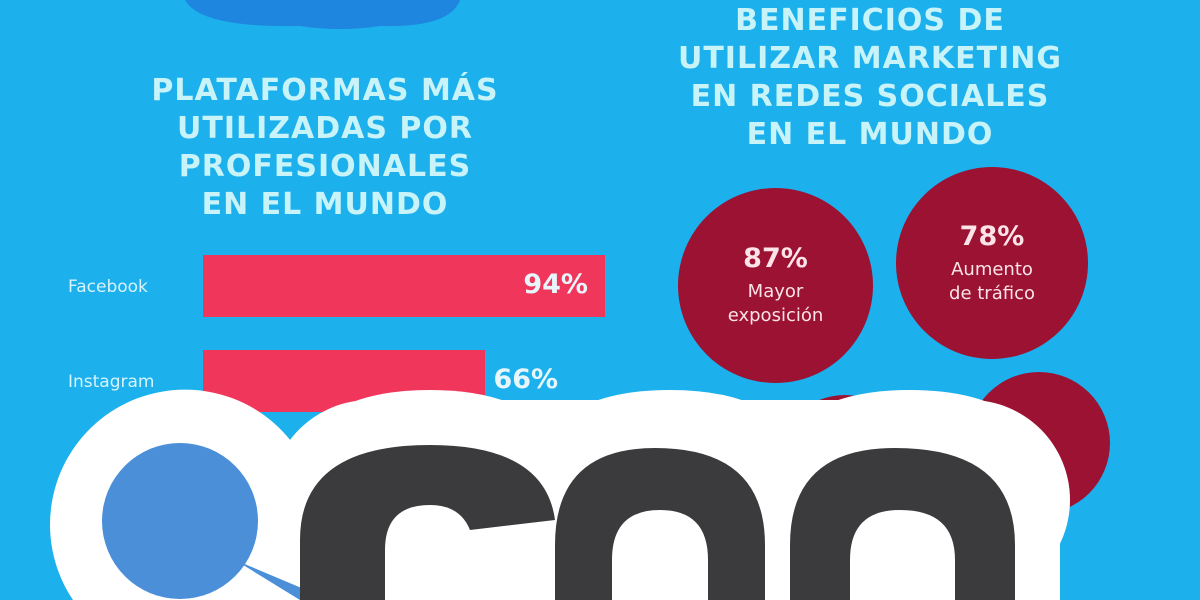 The width and height of the screenshot is (1200, 600). Describe the element at coordinates (870, 96) in the screenshot. I see `title-line: EN REDES SOCIALES` at that location.